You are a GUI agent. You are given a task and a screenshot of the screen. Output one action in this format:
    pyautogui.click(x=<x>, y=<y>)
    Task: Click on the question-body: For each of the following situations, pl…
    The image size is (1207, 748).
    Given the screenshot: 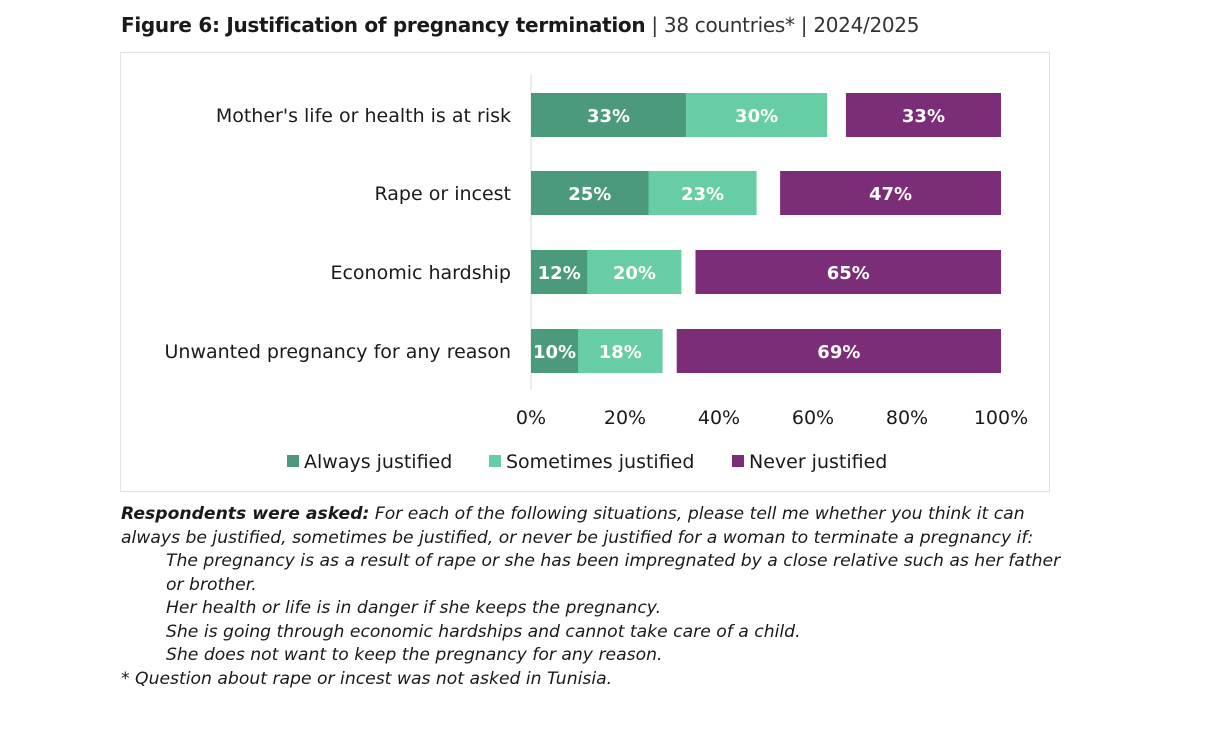 What is the action you would take?
    pyautogui.click(x=577, y=526)
    